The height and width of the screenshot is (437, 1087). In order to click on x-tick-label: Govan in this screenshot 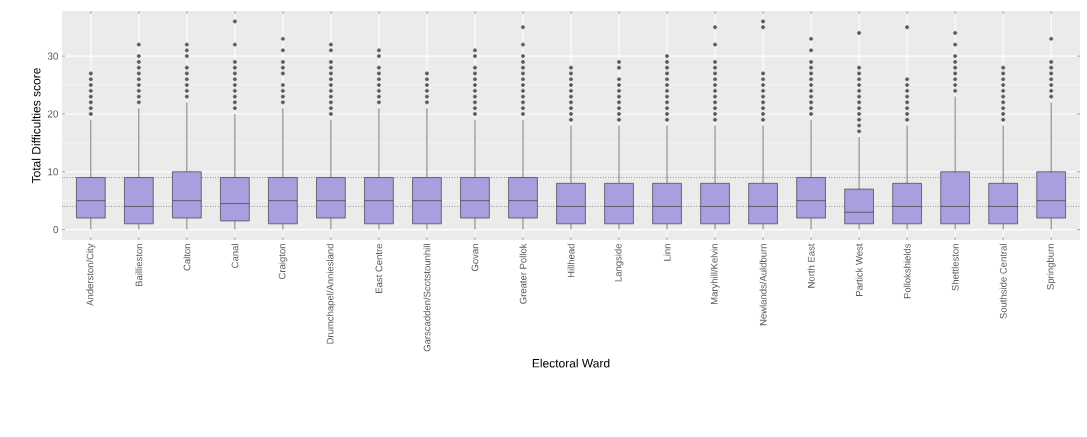, I will do `click(475, 258)`.